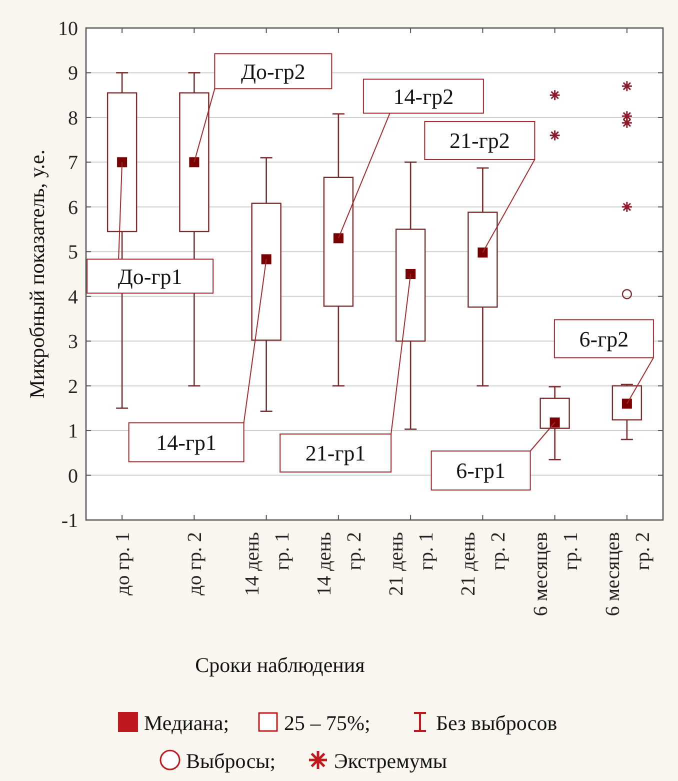  I want to click on text: Без выбросов, so click(497, 723).